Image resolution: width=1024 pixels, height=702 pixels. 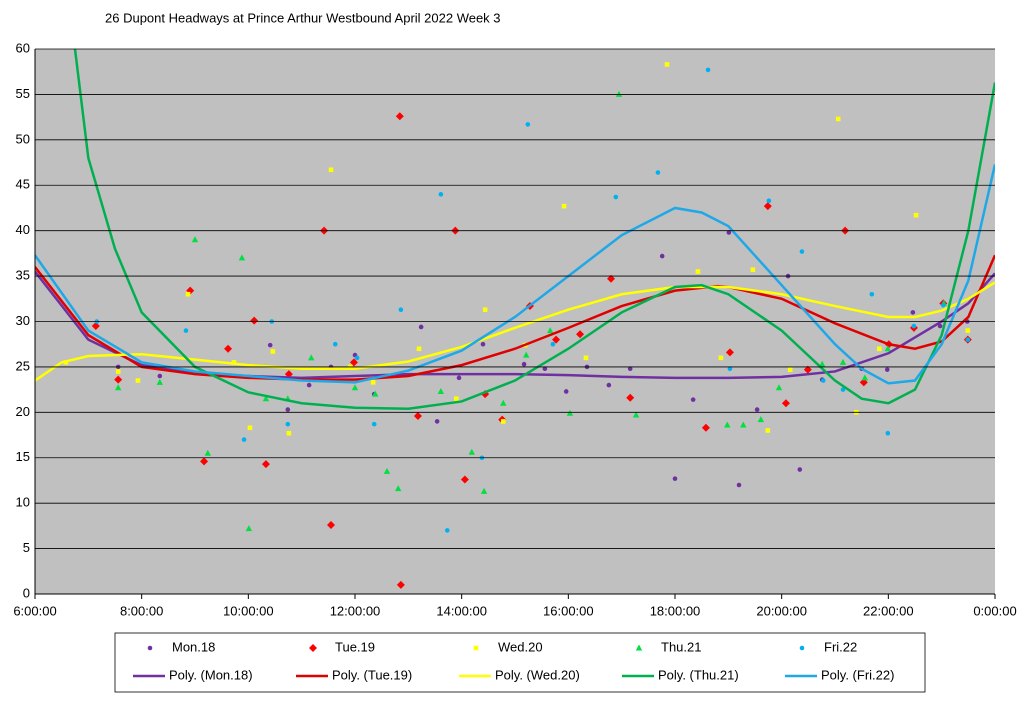 What do you see at coordinates (23, 411) in the screenshot?
I see `y-tick-label: 20` at bounding box center [23, 411].